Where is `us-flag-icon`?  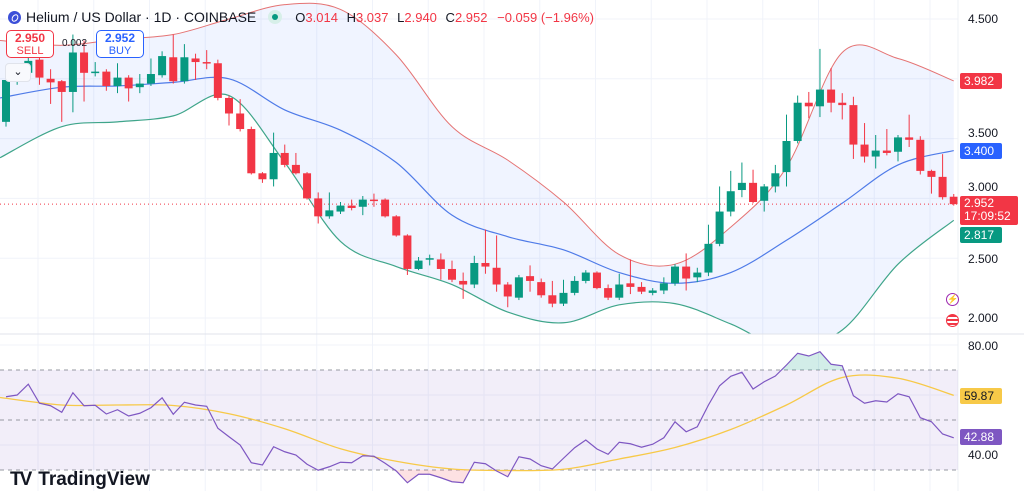 us-flag-icon is located at coordinates (952, 320).